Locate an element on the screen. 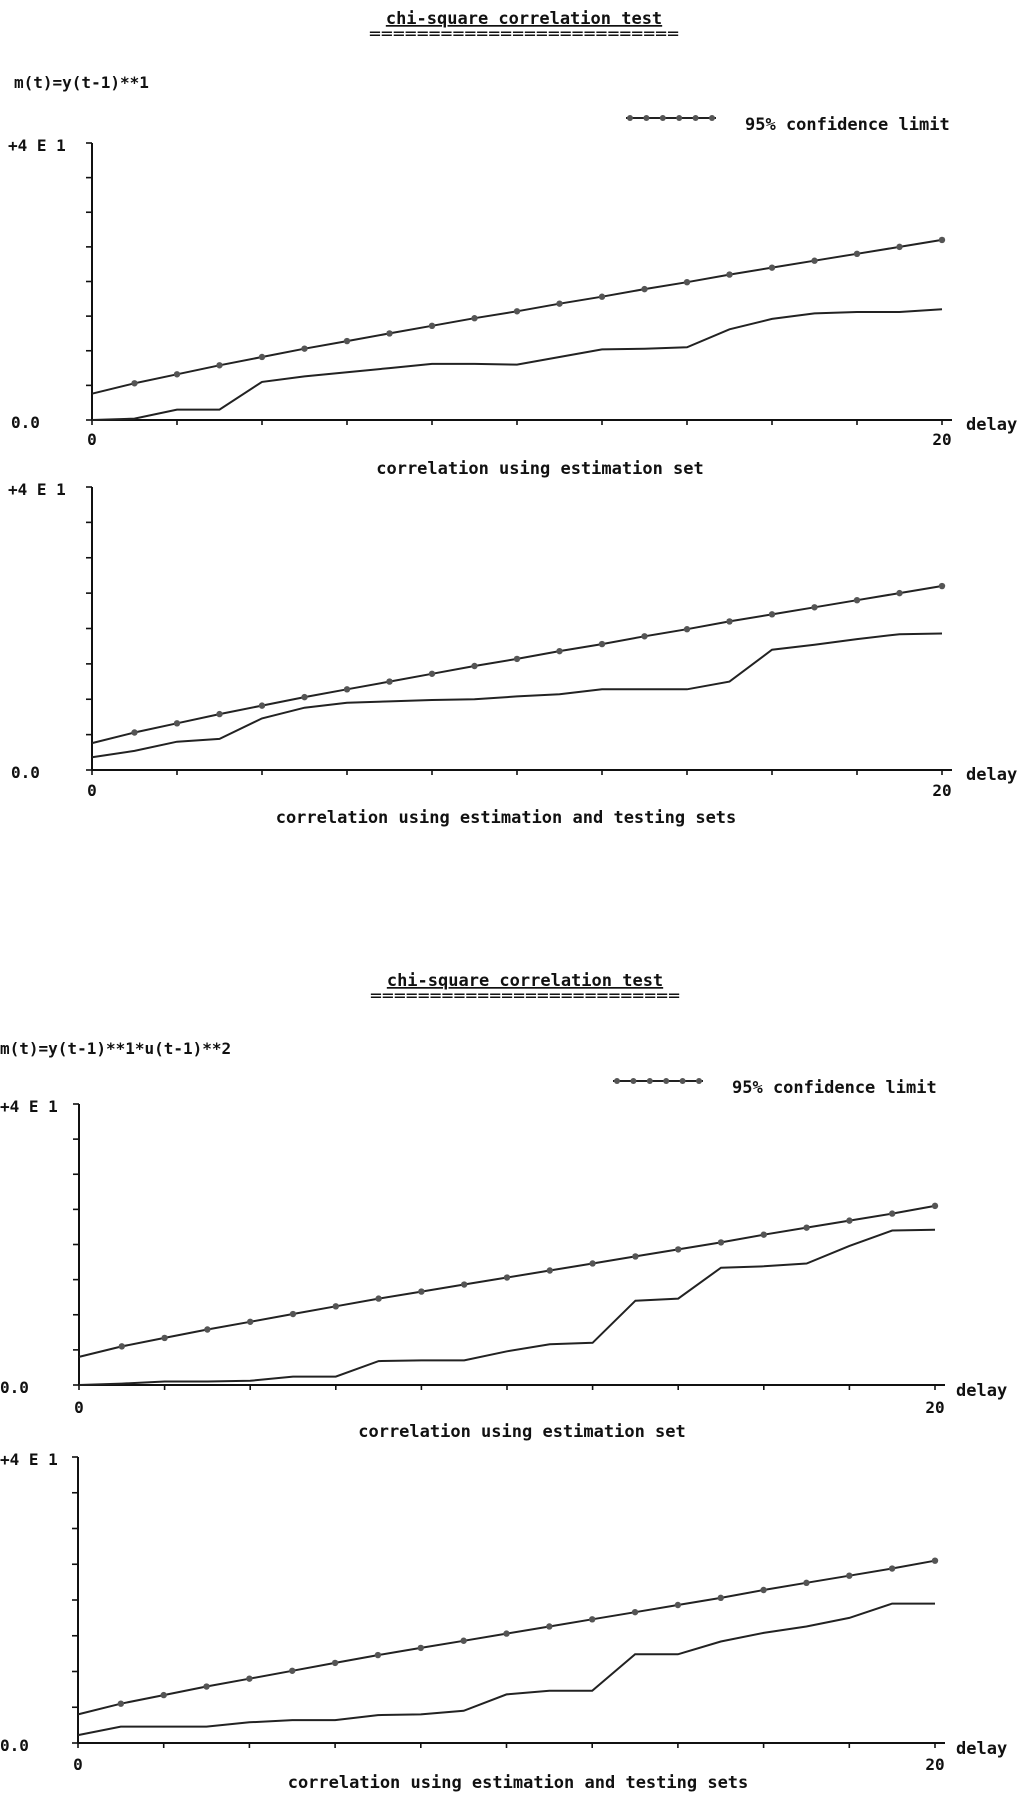  panel-1-chart-a-y-top-label: +4 E 1 is located at coordinates (37, 145).